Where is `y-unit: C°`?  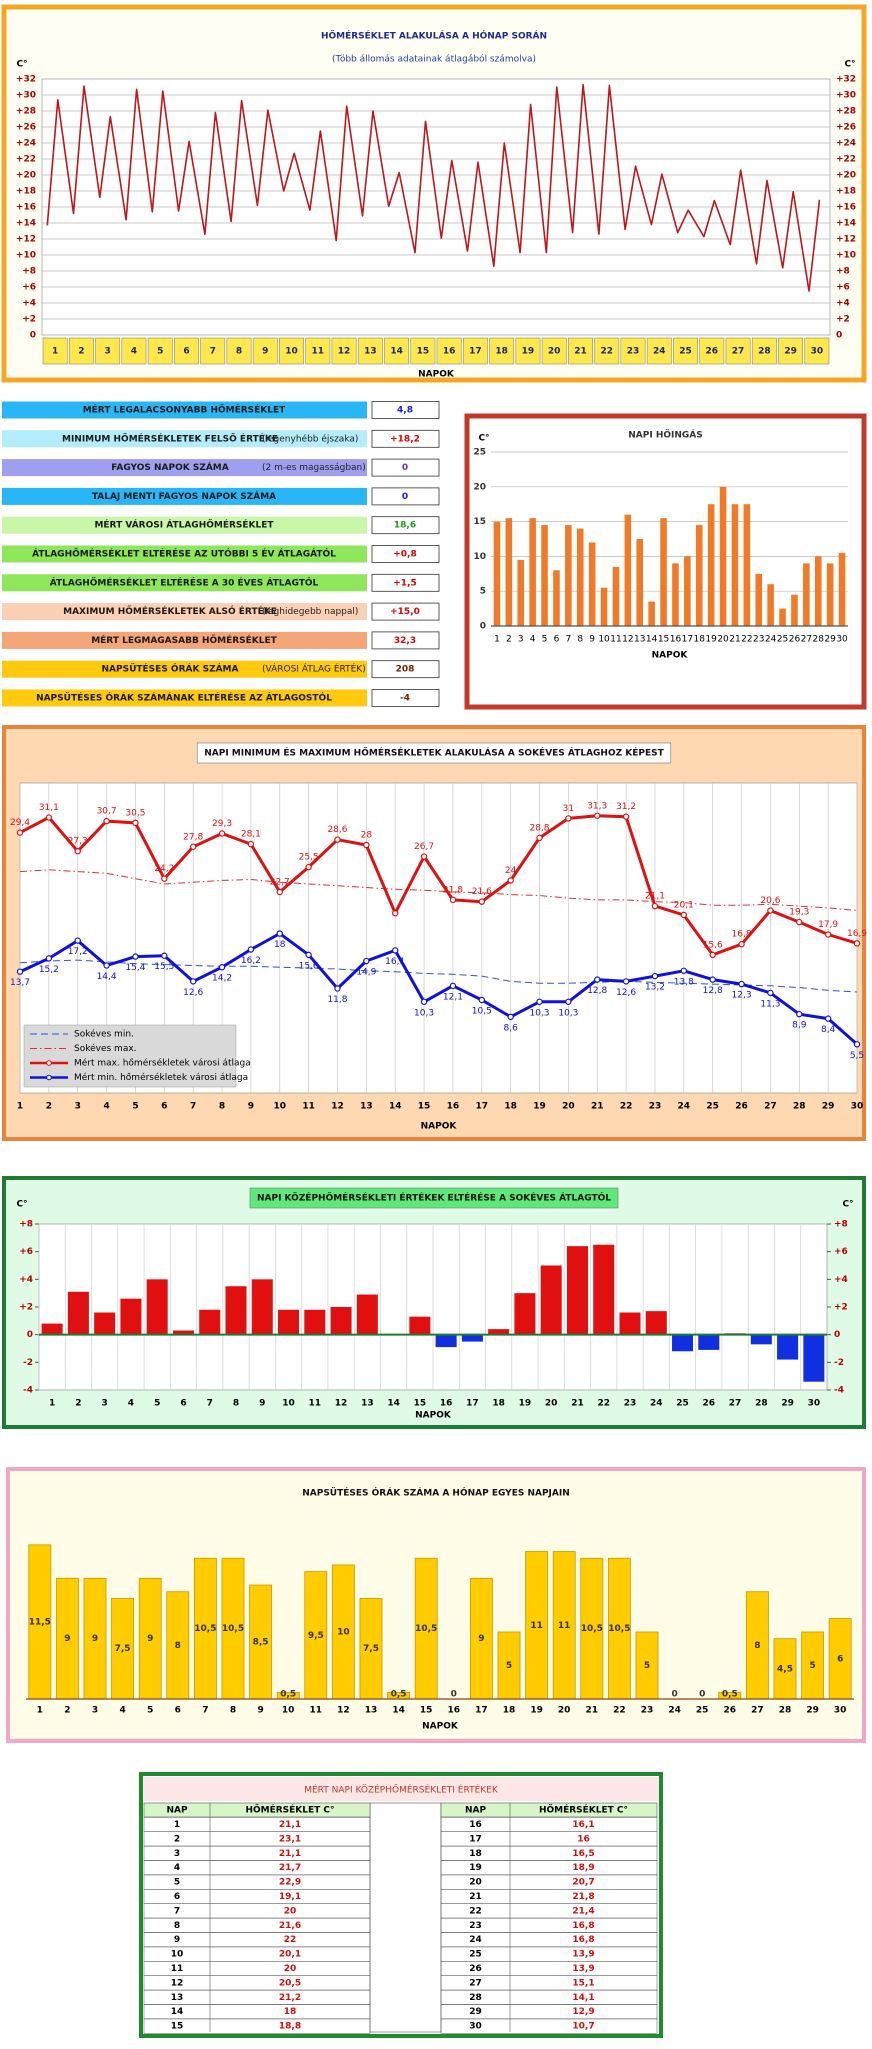
y-unit: C° is located at coordinates (483, 439).